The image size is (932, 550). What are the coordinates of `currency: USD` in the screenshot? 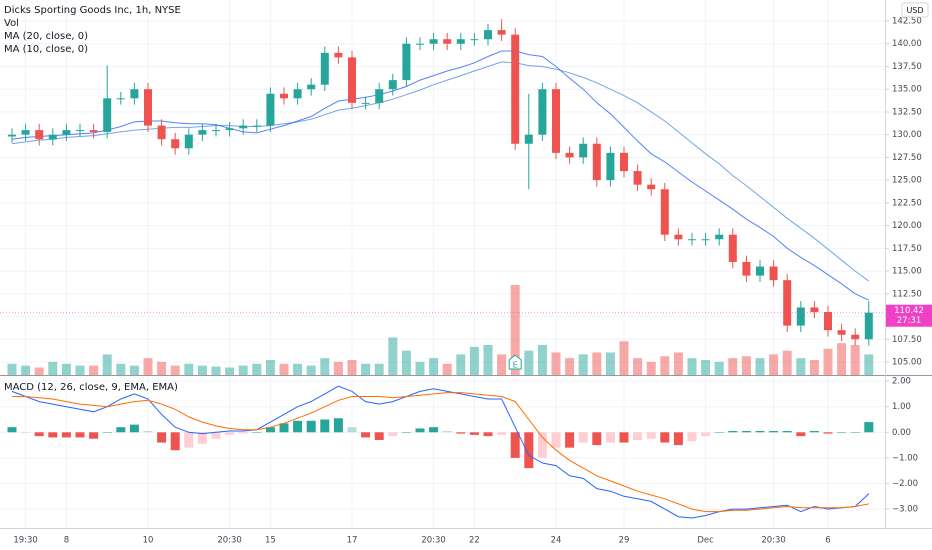 It's located at (914, 10).